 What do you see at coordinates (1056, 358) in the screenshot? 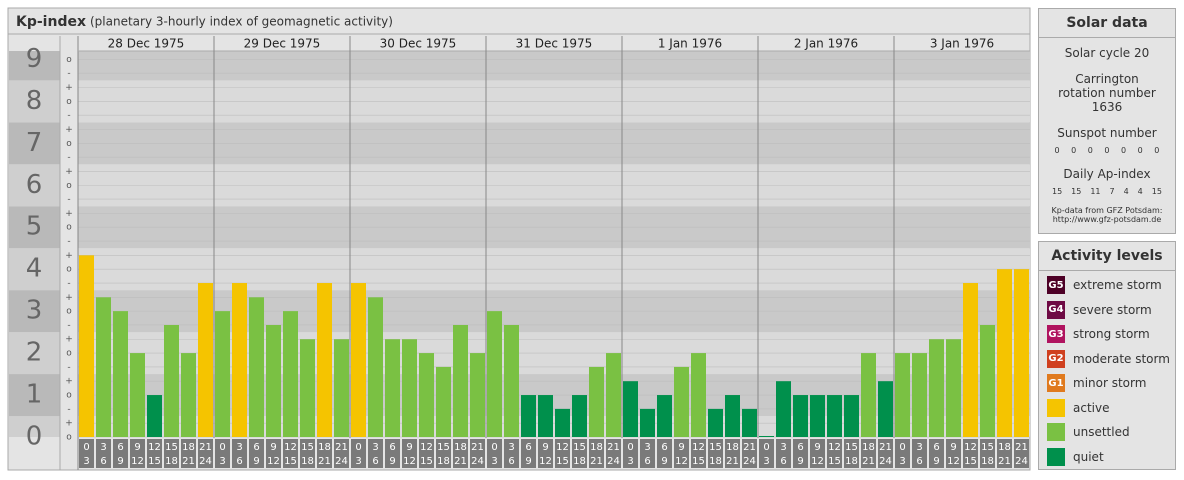
I see `legend-swatch: G2` at bounding box center [1056, 358].